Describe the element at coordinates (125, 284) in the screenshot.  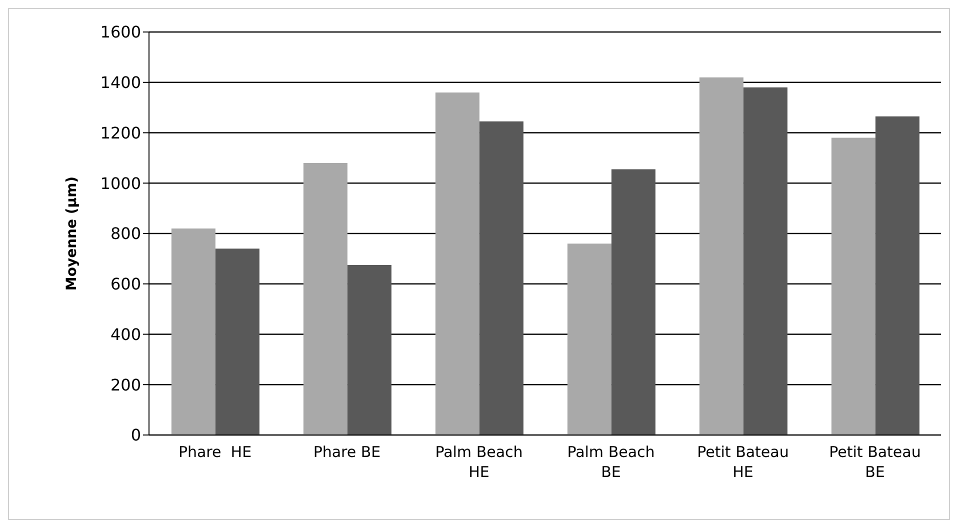
I see `y-tick-label: 600` at that location.